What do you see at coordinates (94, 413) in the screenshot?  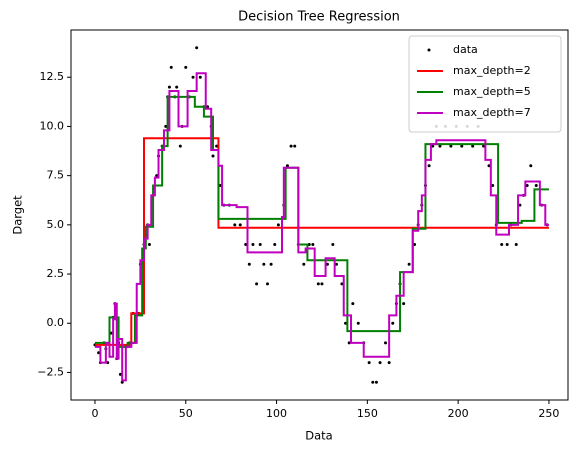 I see `x-tick-label: 0` at bounding box center [94, 413].